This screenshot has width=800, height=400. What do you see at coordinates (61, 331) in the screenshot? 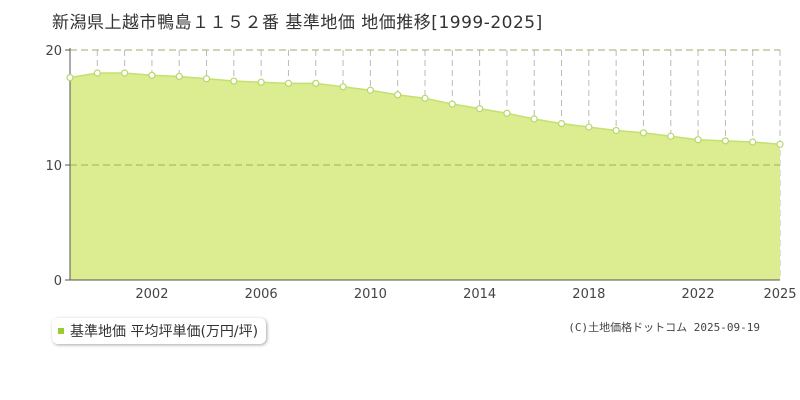
I see `legend-marker` at bounding box center [61, 331].